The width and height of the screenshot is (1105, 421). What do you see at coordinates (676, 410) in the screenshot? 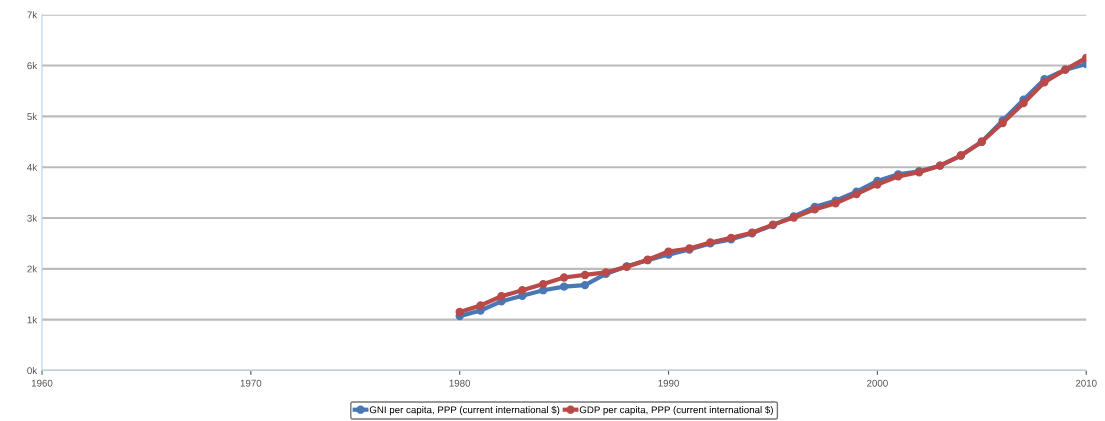
I see `legend-label: GDP per capita, PPP (current international $)` at bounding box center [676, 410].